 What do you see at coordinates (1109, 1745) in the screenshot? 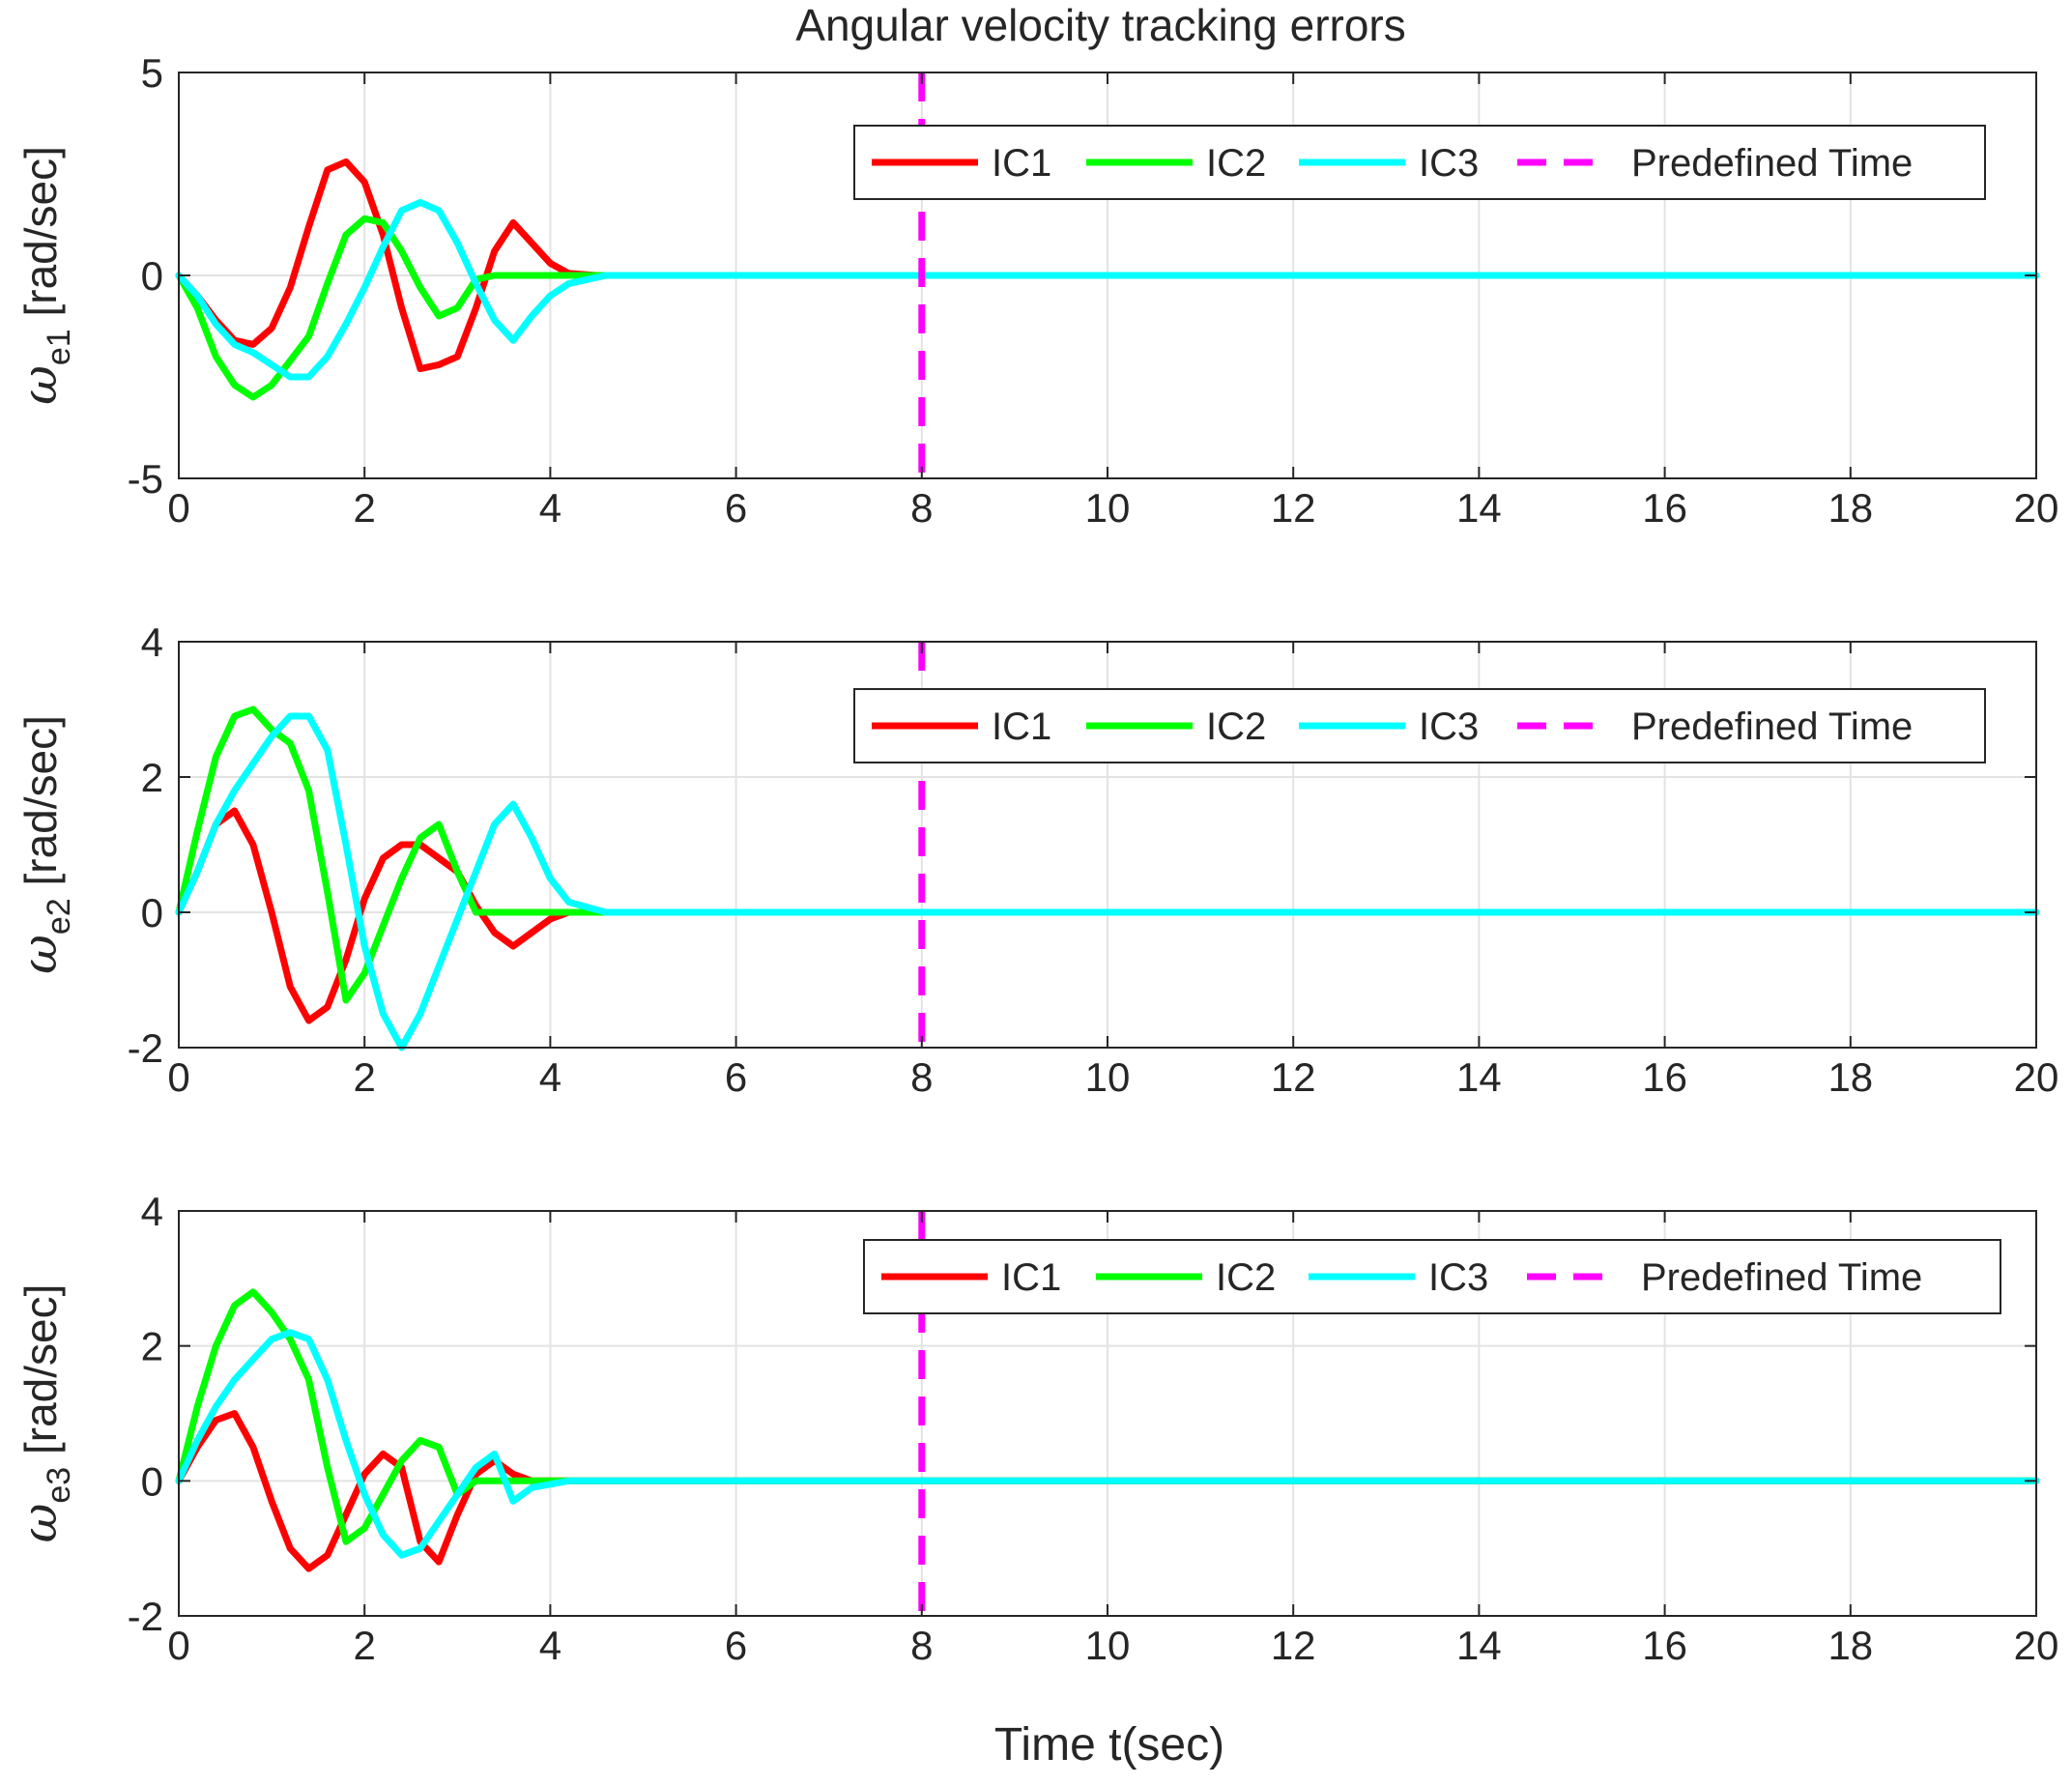
I see `x-axis-label: Time t(sec)` at bounding box center [1109, 1745].